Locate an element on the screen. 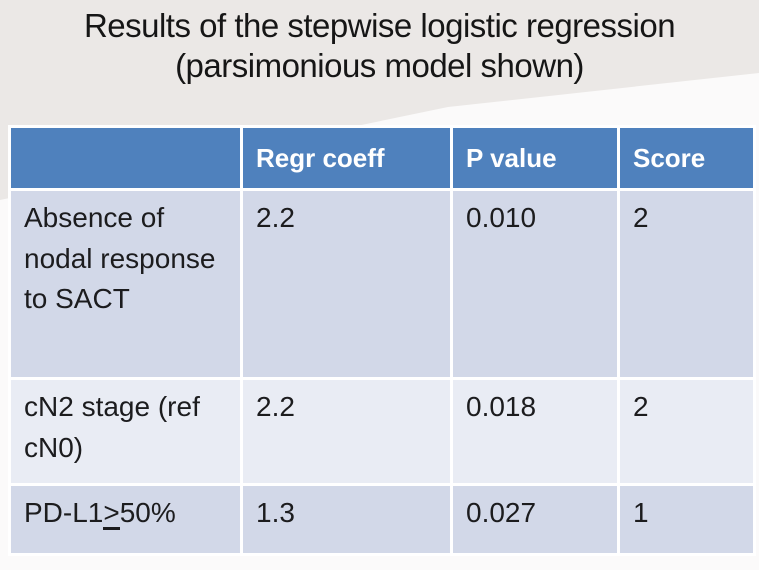 The image size is (759, 570). p-value: 0.027 is located at coordinates (535, 519).